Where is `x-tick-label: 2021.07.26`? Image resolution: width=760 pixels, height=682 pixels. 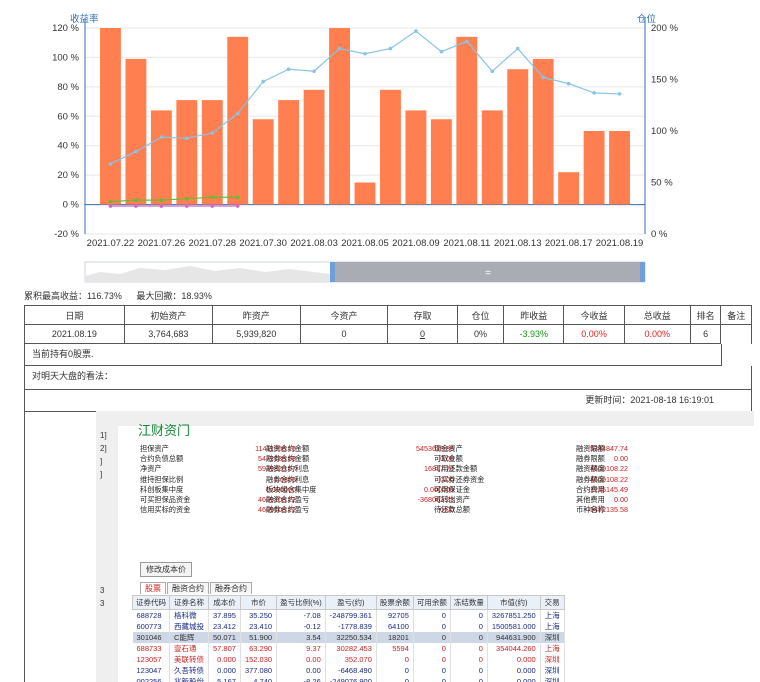
x-tick-label: 2021.07.26 is located at coordinates (162, 243).